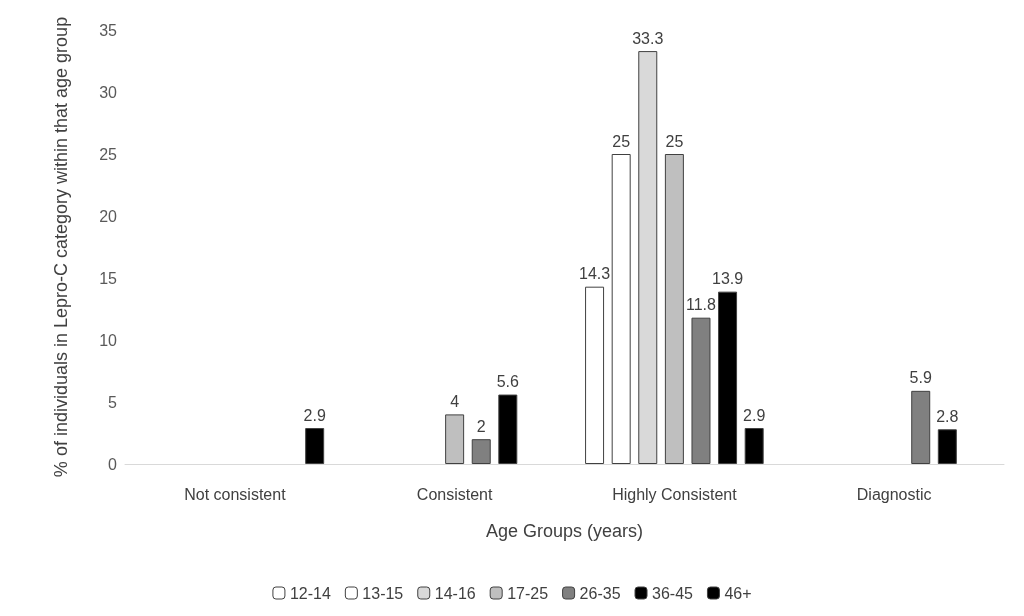 The width and height of the screenshot is (1024, 616). Describe the element at coordinates (564, 531) in the screenshot. I see `x-axis-title: Age Groups (years)` at that location.